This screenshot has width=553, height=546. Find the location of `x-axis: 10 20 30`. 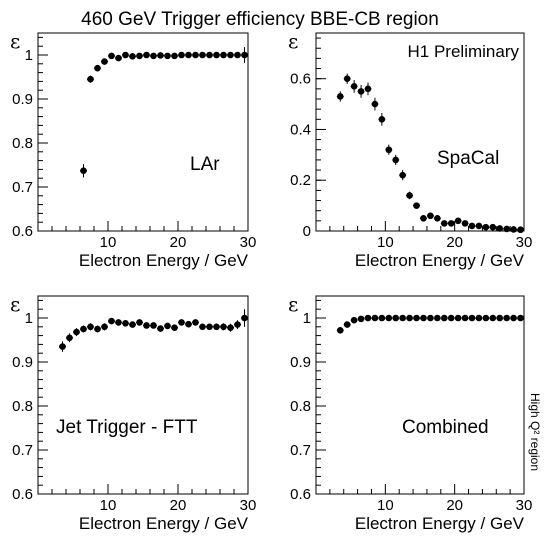

x-axis: 10 20 30 is located at coordinates (154, 499).